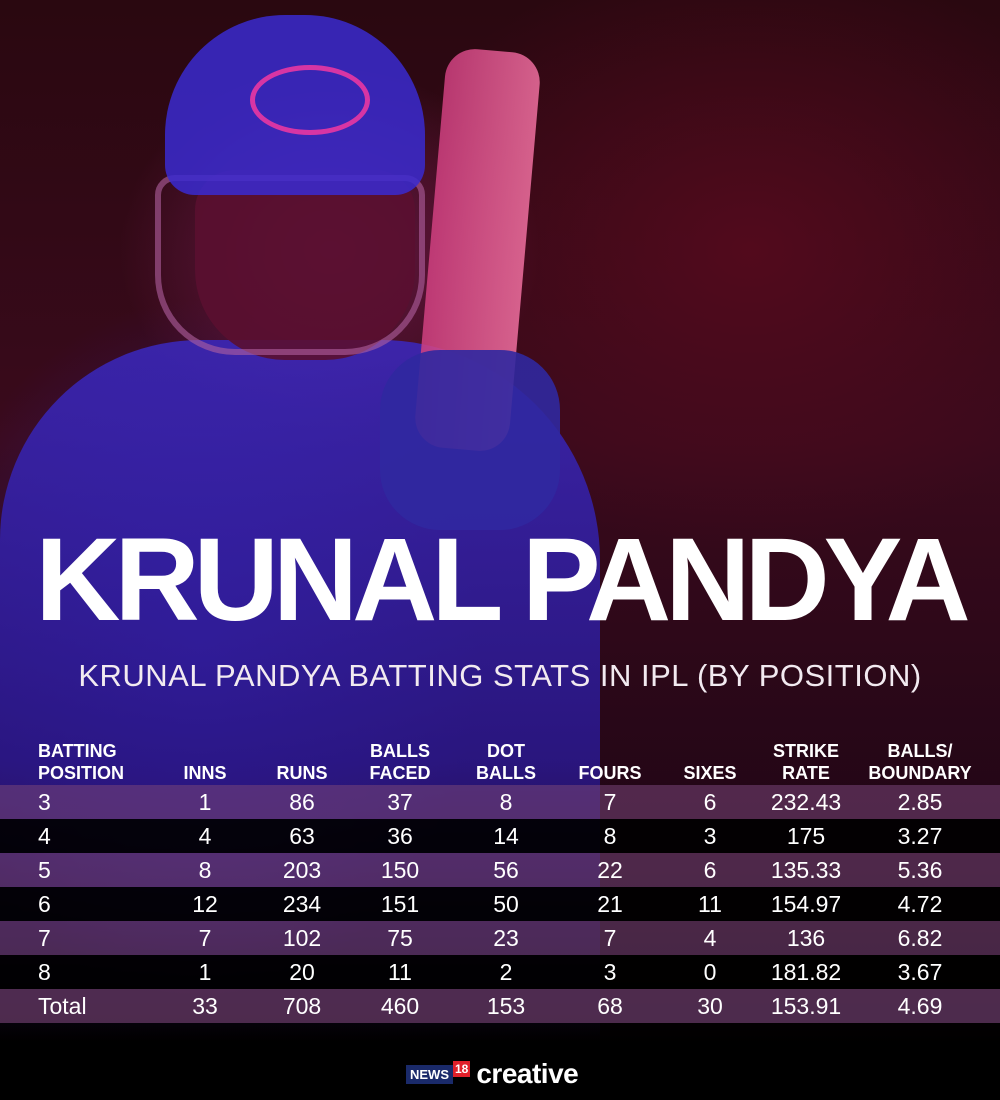 This screenshot has width=1000, height=1100. I want to click on table-cell: 2, so click(506, 972).